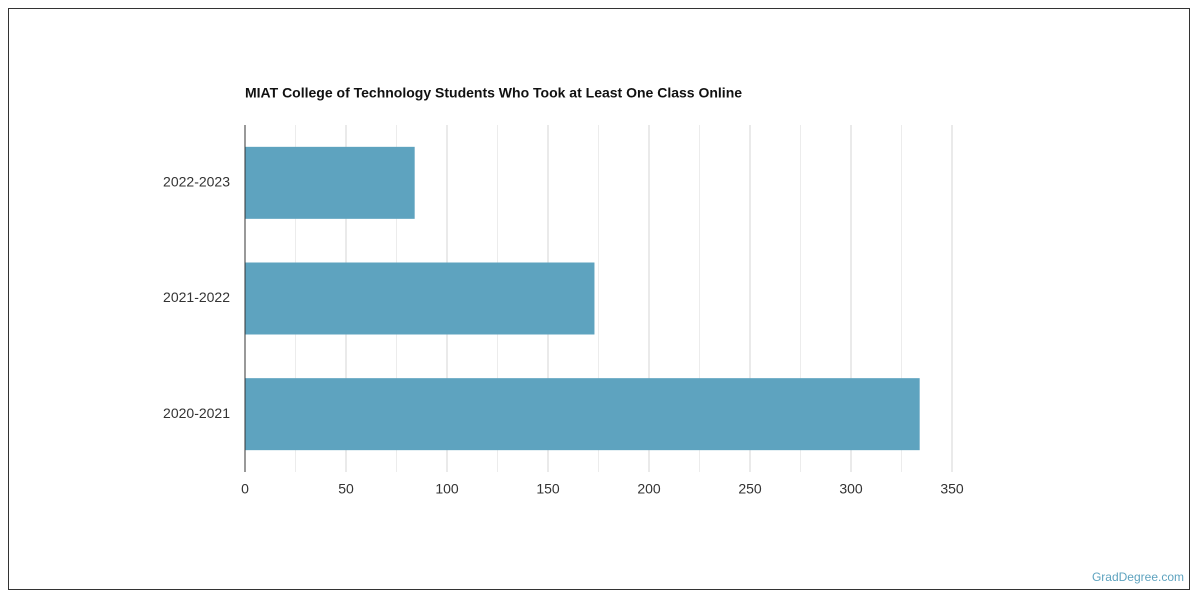 Image resolution: width=1200 pixels, height=600 pixels. What do you see at coordinates (750, 489) in the screenshot?
I see `x-tick-label: 250` at bounding box center [750, 489].